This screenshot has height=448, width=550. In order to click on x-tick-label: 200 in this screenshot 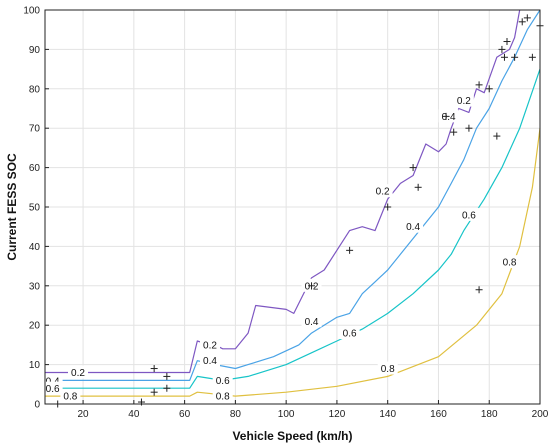, I will do `click(540, 414)`.